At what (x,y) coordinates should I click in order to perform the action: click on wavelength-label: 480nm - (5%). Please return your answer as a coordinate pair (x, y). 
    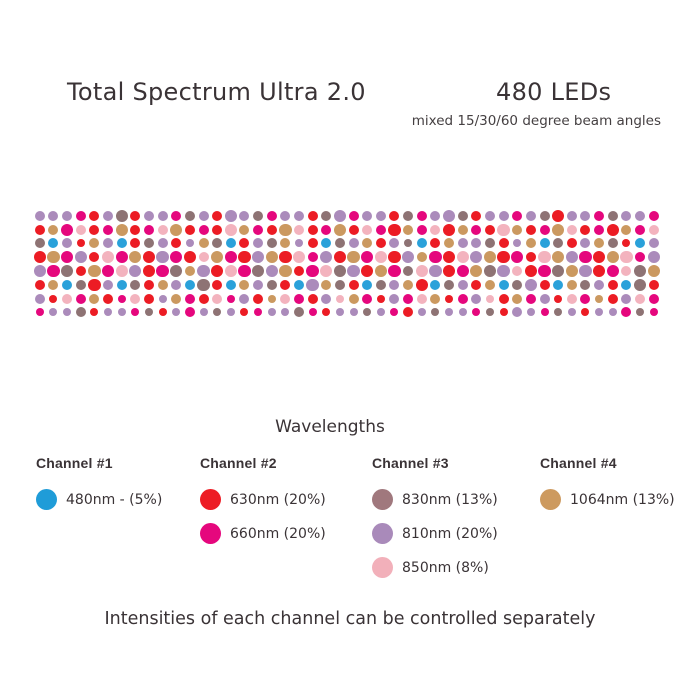
    Looking at the image, I should click on (114, 499).